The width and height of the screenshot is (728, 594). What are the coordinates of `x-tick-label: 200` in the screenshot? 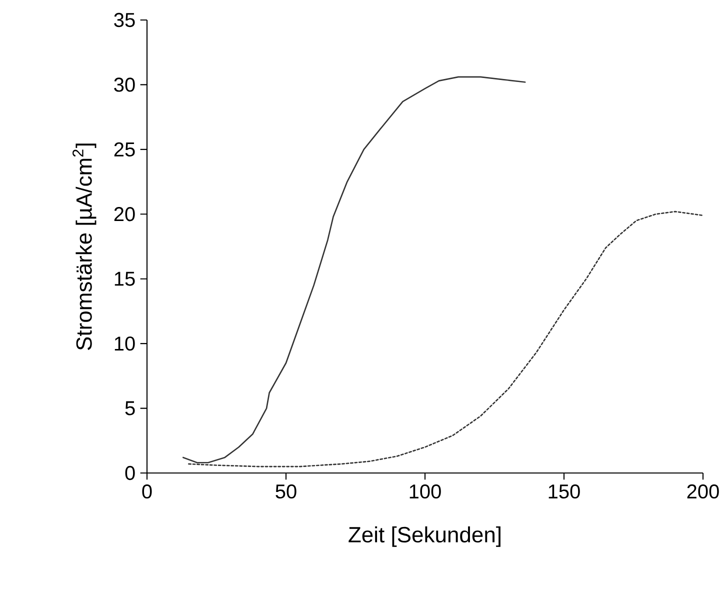 It's located at (703, 491).